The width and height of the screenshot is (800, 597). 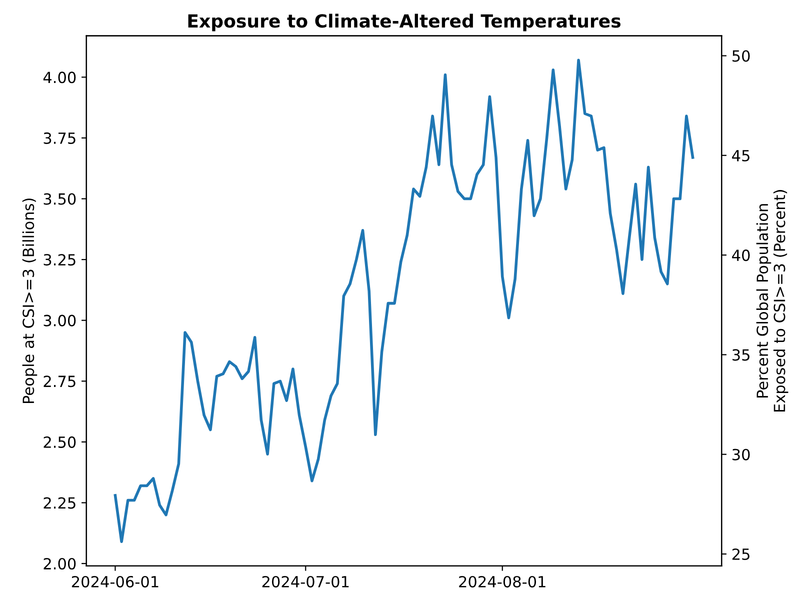 I want to click on y2-tick-label: 30, so click(x=741, y=454).